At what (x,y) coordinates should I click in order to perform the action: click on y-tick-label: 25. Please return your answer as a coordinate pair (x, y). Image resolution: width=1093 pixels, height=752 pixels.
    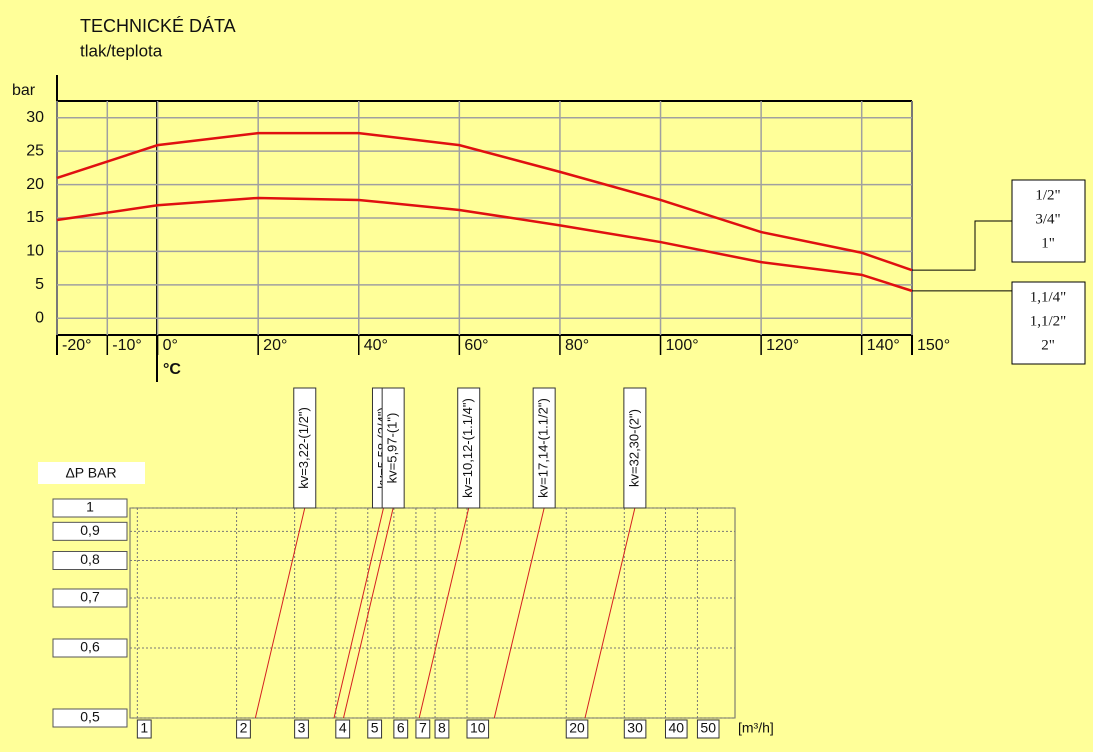
    Looking at the image, I should click on (35, 150).